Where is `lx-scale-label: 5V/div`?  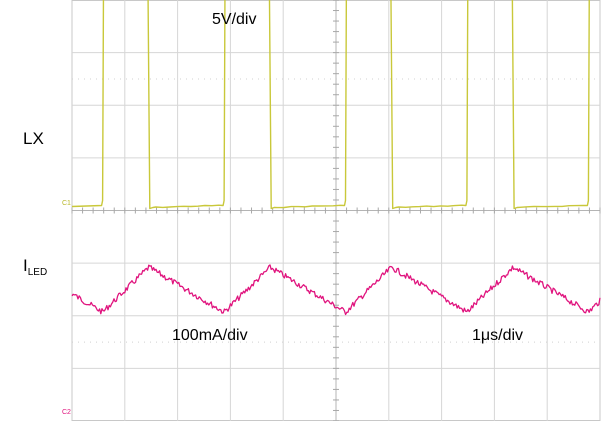 lx-scale-label: 5V/div is located at coordinates (234, 19).